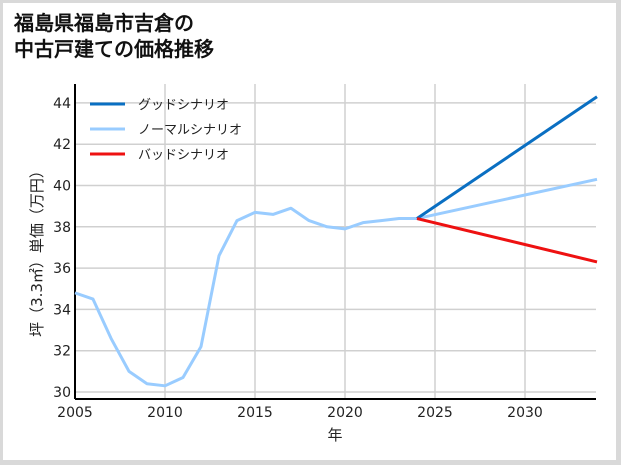 This screenshot has width=621, height=465. What do you see at coordinates (62, 310) in the screenshot?
I see `y-tick-label: 34` at bounding box center [62, 310].